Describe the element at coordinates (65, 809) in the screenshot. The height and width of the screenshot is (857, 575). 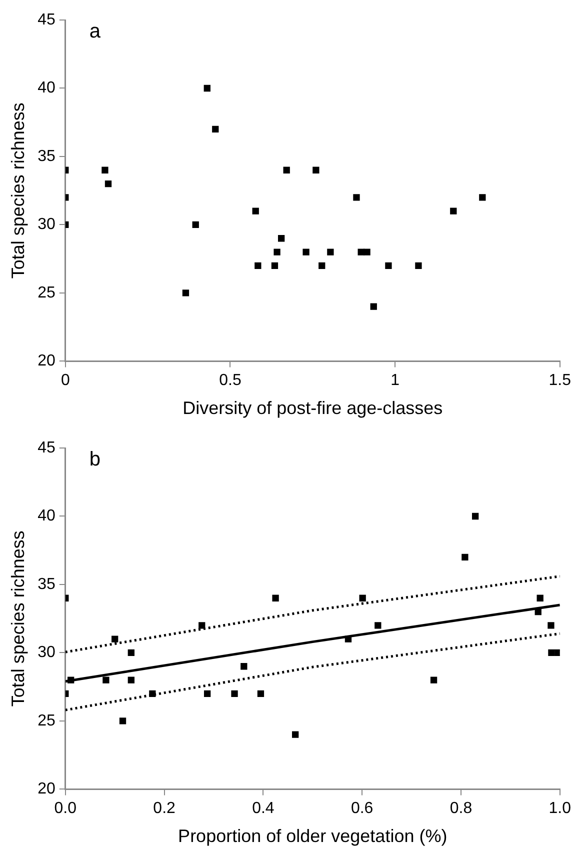
I see `x-tick-label: 0.0` at that location.